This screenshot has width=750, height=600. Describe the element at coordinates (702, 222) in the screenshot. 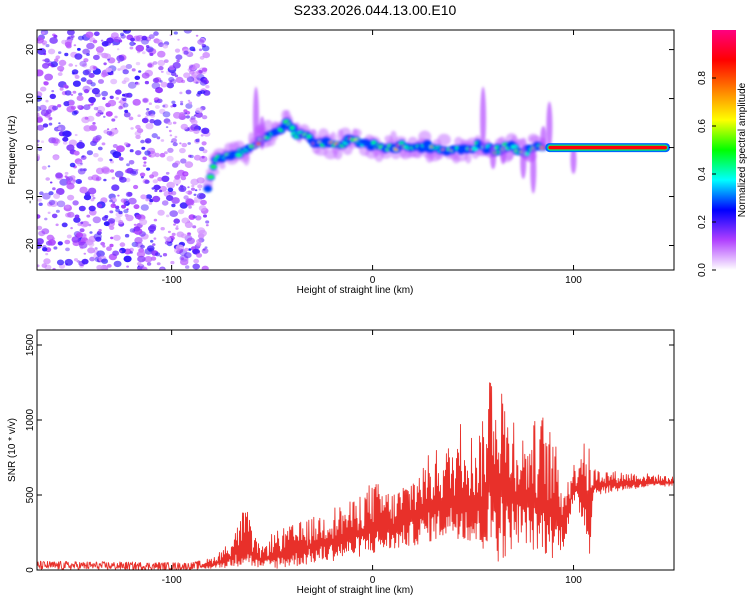

I see `colorbar-tick-label: 0.2` at that location.